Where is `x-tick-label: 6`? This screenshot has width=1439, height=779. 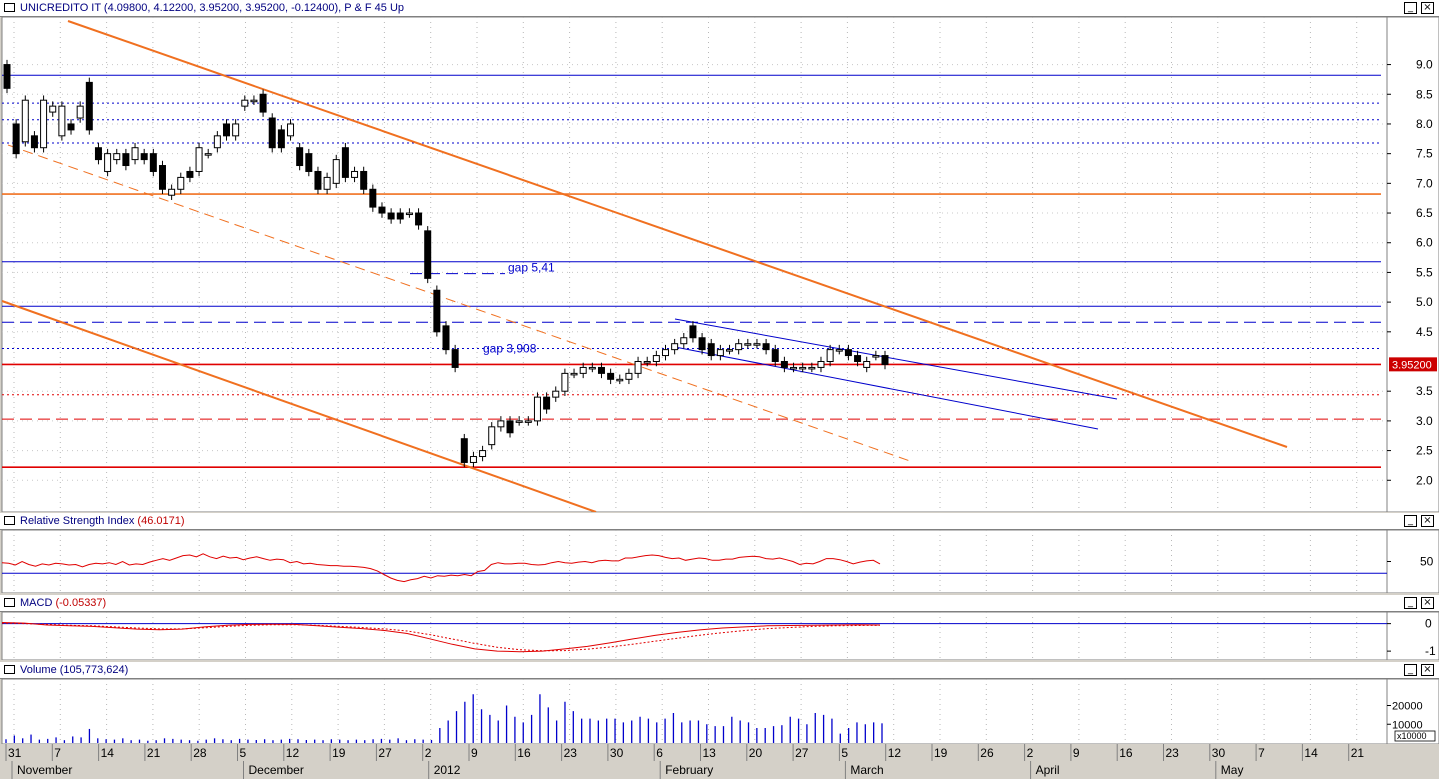
x-tick-label: 6 is located at coordinates (659, 753).